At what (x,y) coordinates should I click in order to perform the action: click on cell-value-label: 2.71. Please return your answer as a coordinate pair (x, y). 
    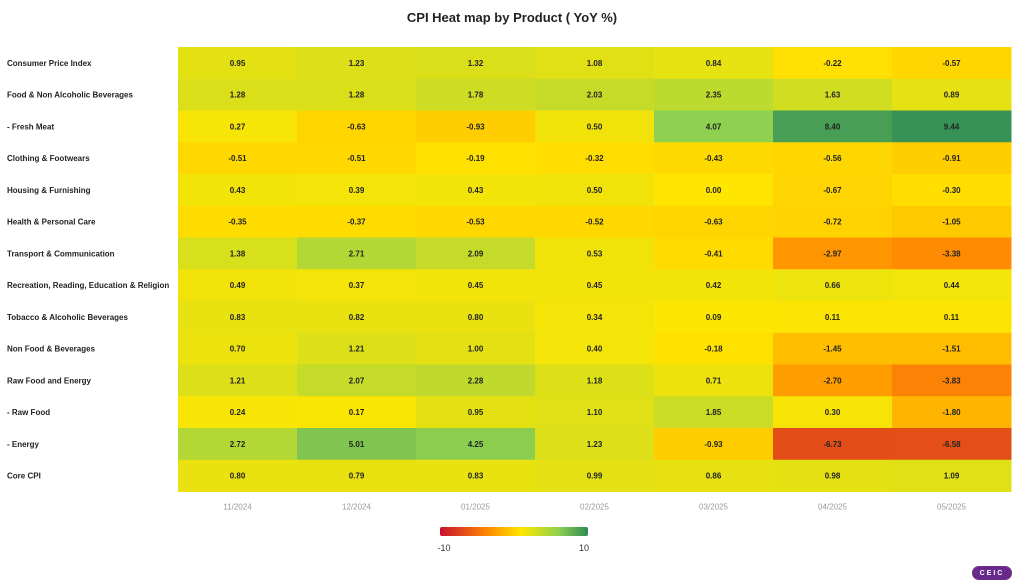
    Looking at the image, I should click on (357, 253).